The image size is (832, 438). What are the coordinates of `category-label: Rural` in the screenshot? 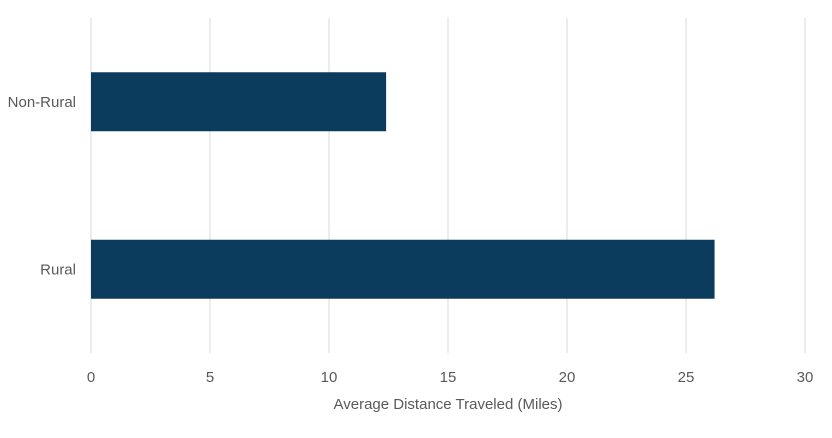 It's located at (58, 269).